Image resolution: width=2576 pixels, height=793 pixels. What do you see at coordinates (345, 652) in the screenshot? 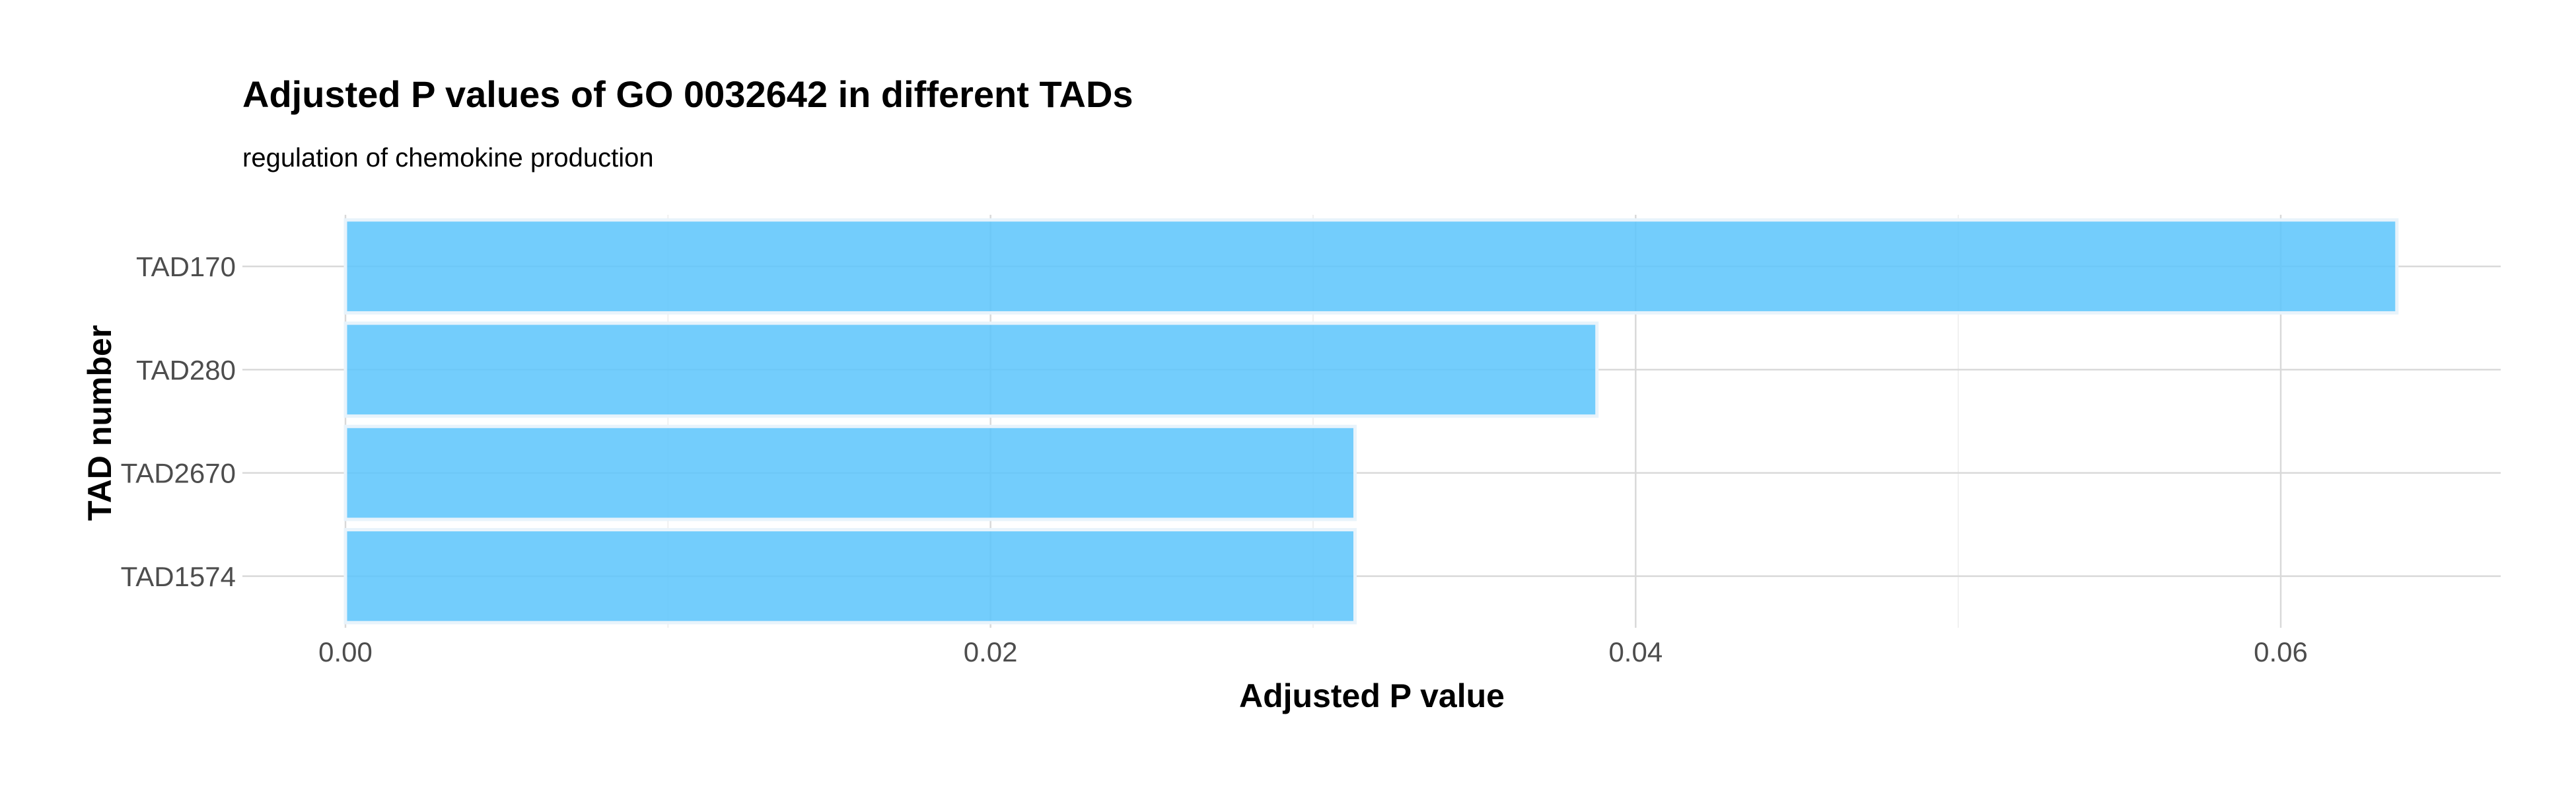
I see `x-tick-label: 0.00` at bounding box center [345, 652].